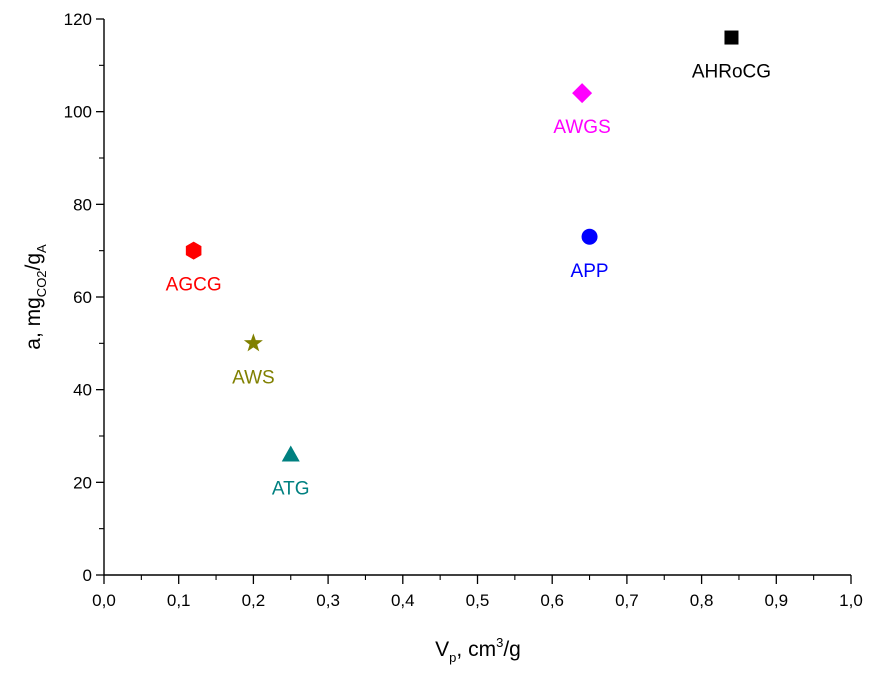 This screenshot has height=681, width=874. I want to click on data-point-app: APP, so click(590, 255).